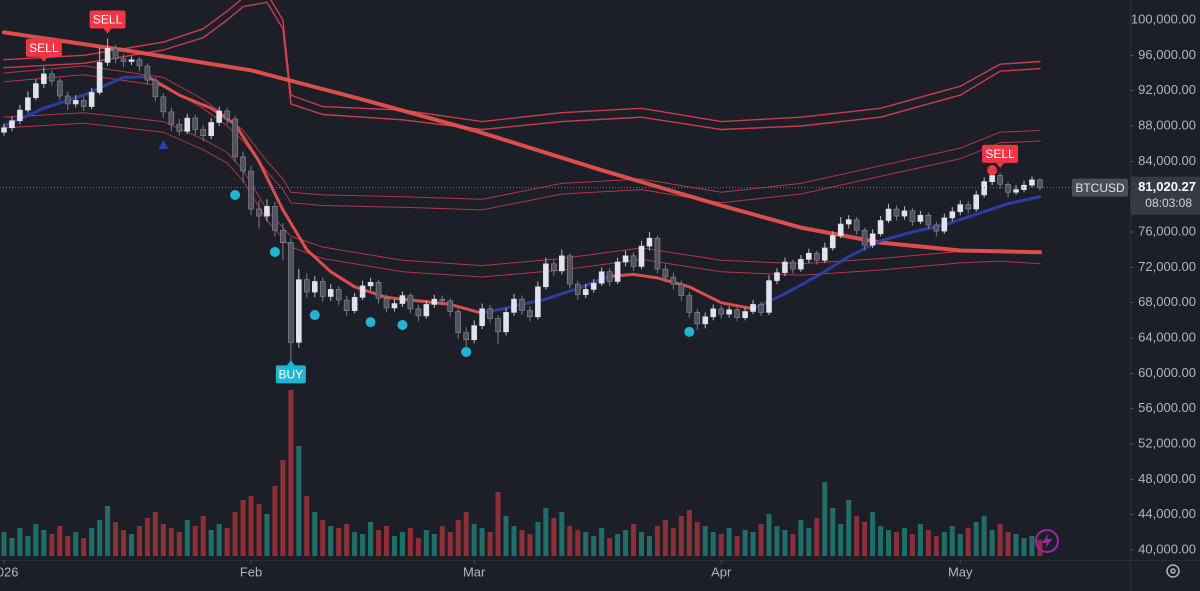 This screenshot has width=1200, height=591. What do you see at coordinates (1000, 156) in the screenshot?
I see `signal: SELL` at bounding box center [1000, 156].